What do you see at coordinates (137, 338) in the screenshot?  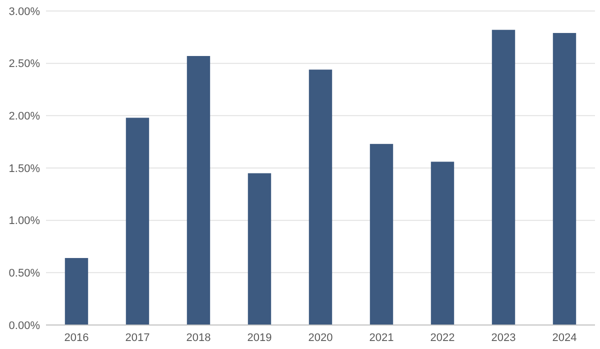 I see `x-tick-label: 2017` at bounding box center [137, 338].